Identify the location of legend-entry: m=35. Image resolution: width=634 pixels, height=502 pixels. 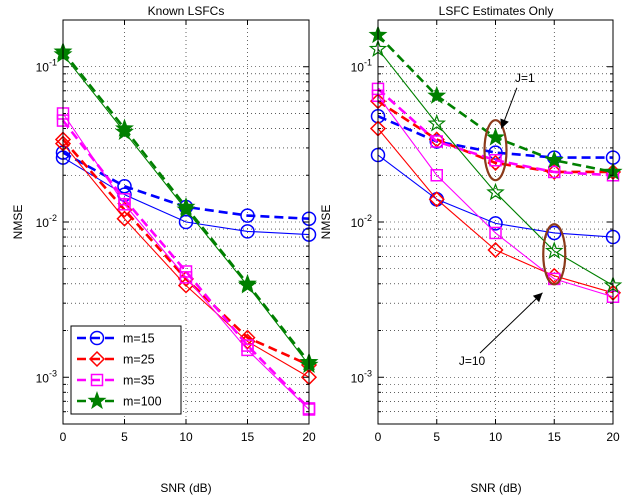
(116, 381).